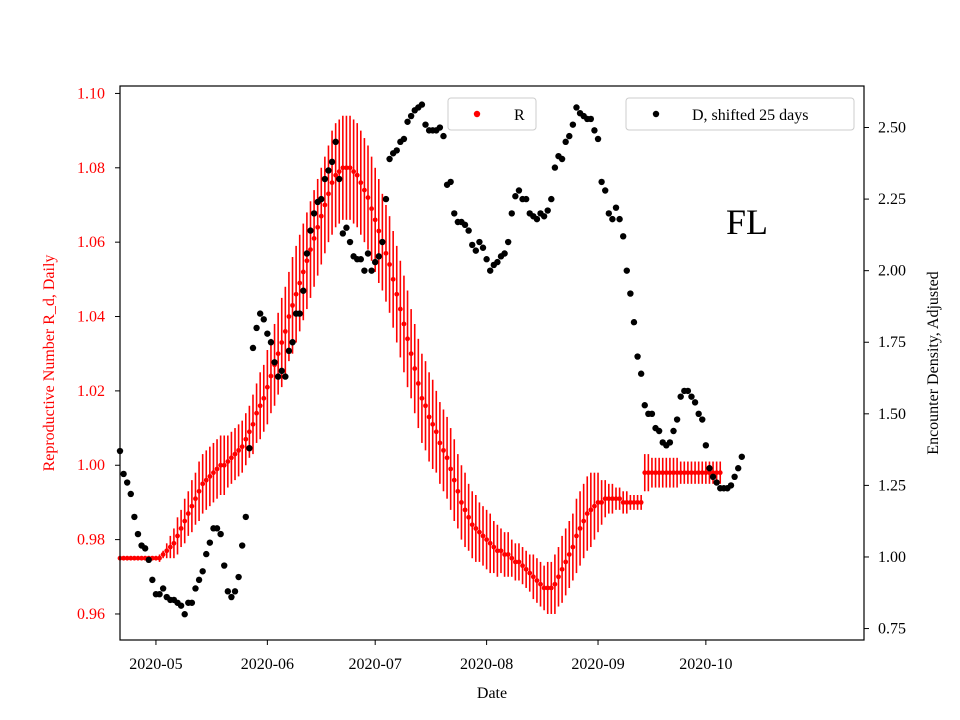 This screenshot has height=720, width=960. What do you see at coordinates (705, 664) in the screenshot?
I see `x-tick-label: 2020-10` at bounding box center [705, 664].